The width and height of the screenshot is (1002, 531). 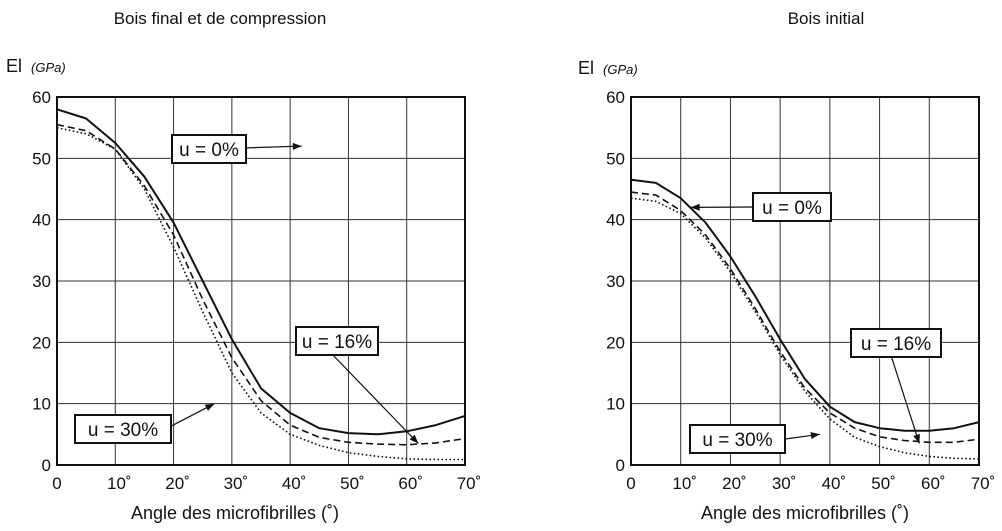 What do you see at coordinates (826, 18) in the screenshot?
I see `chart-title: Bois initial` at bounding box center [826, 18].